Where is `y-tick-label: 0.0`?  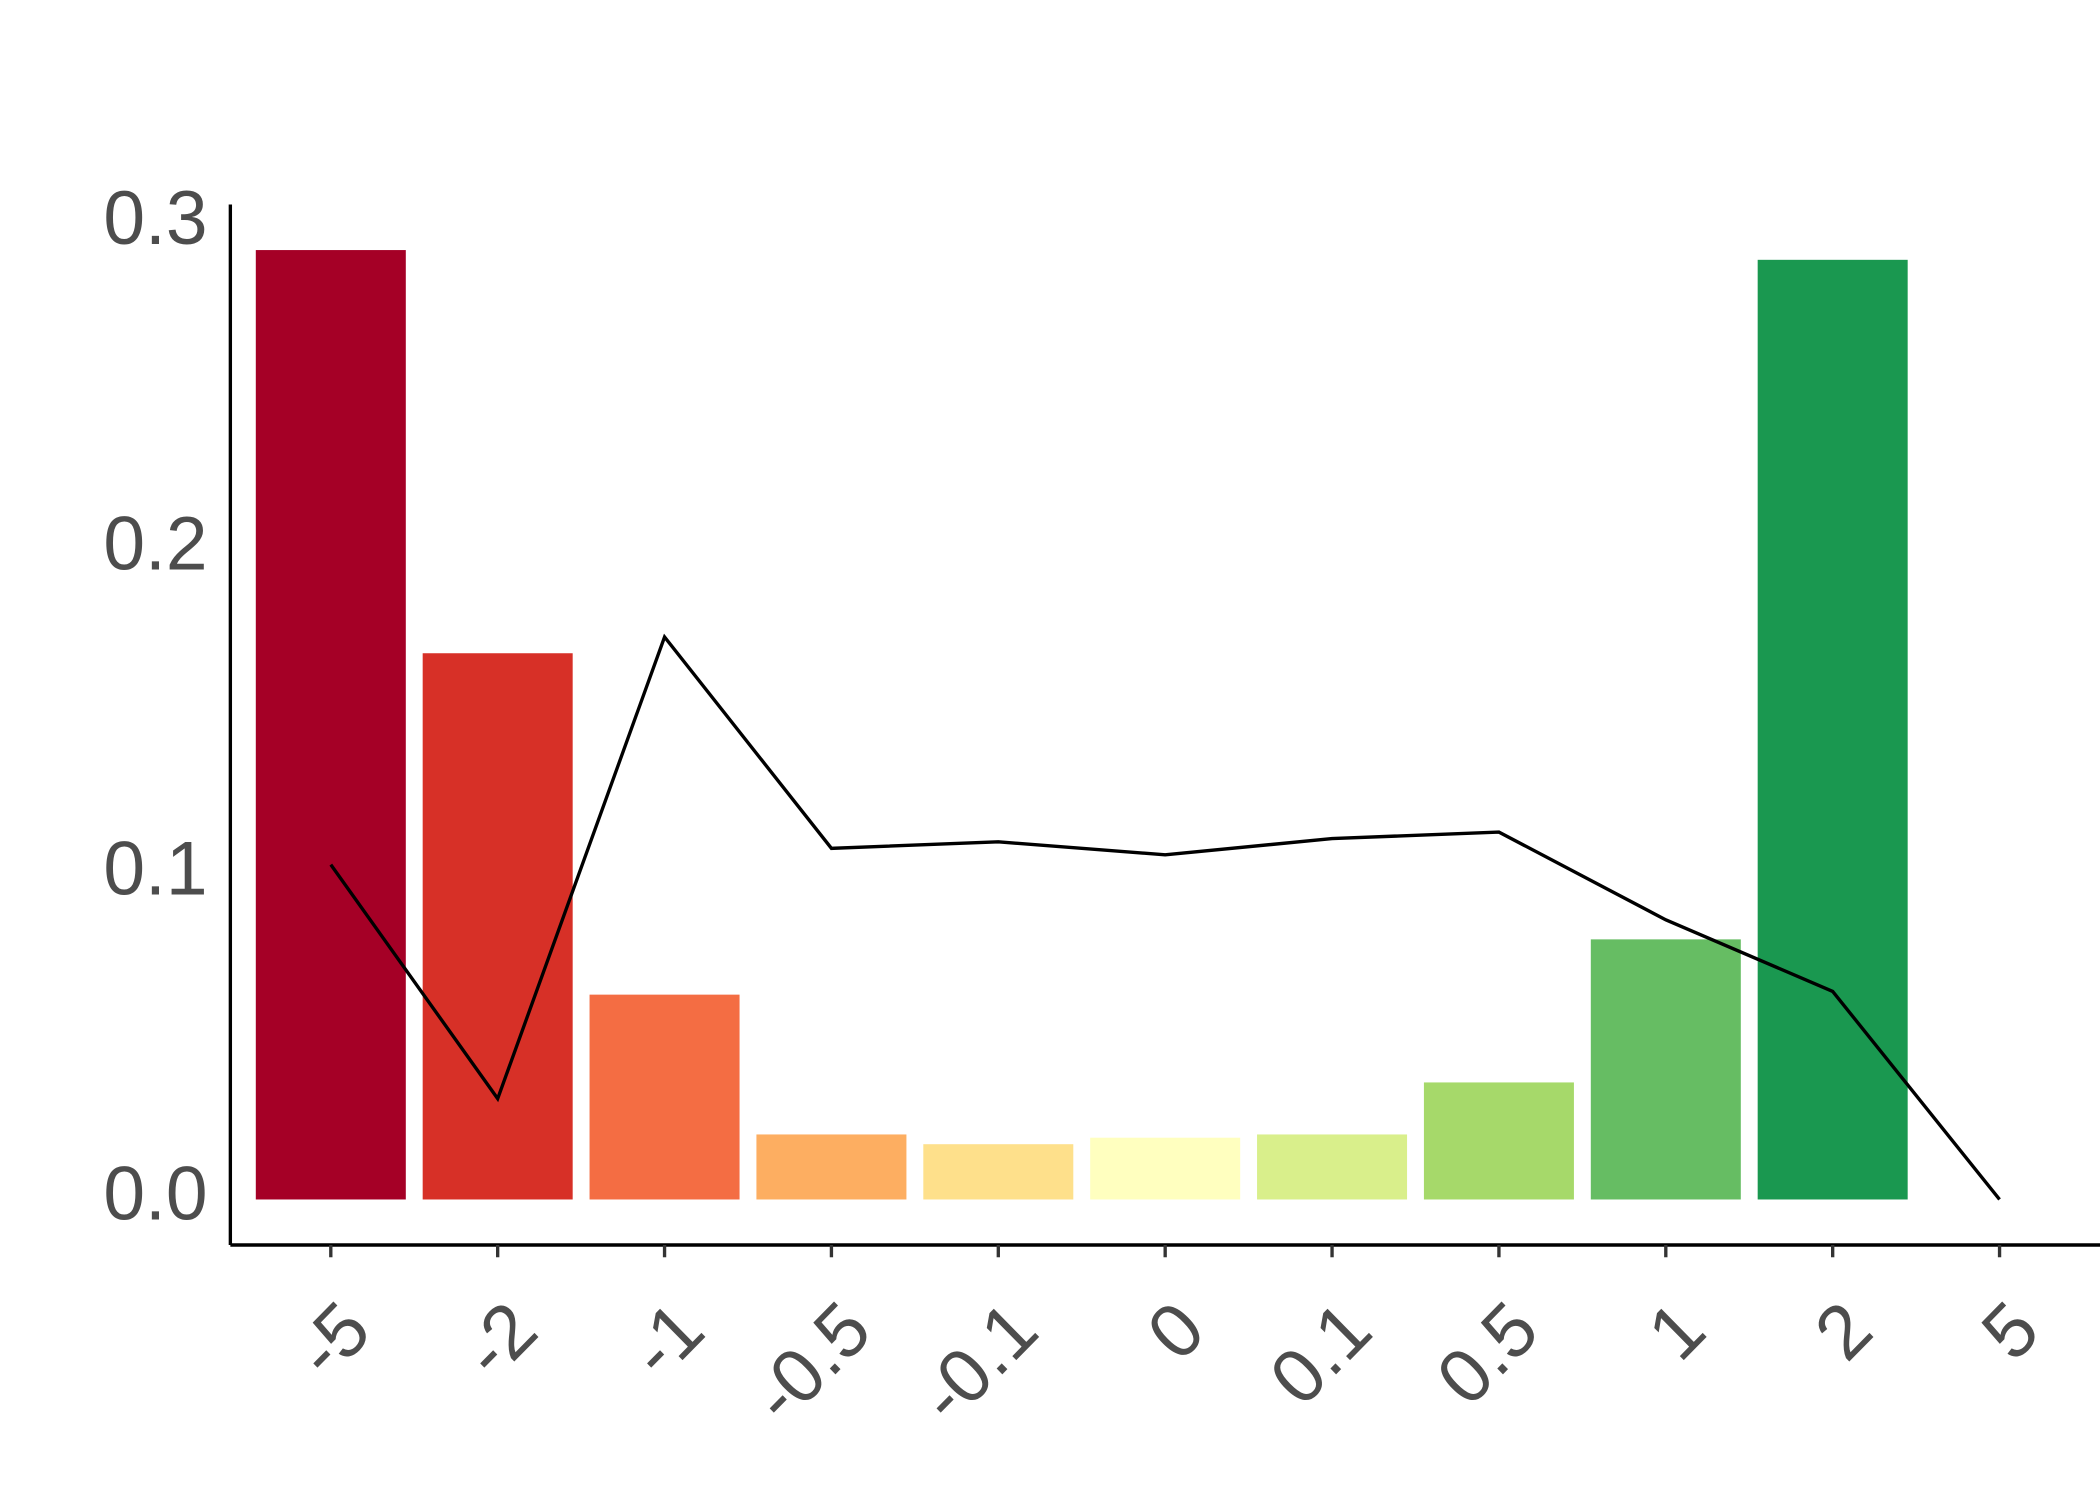
y-tick-label: 0.0 is located at coordinates (155, 1194).